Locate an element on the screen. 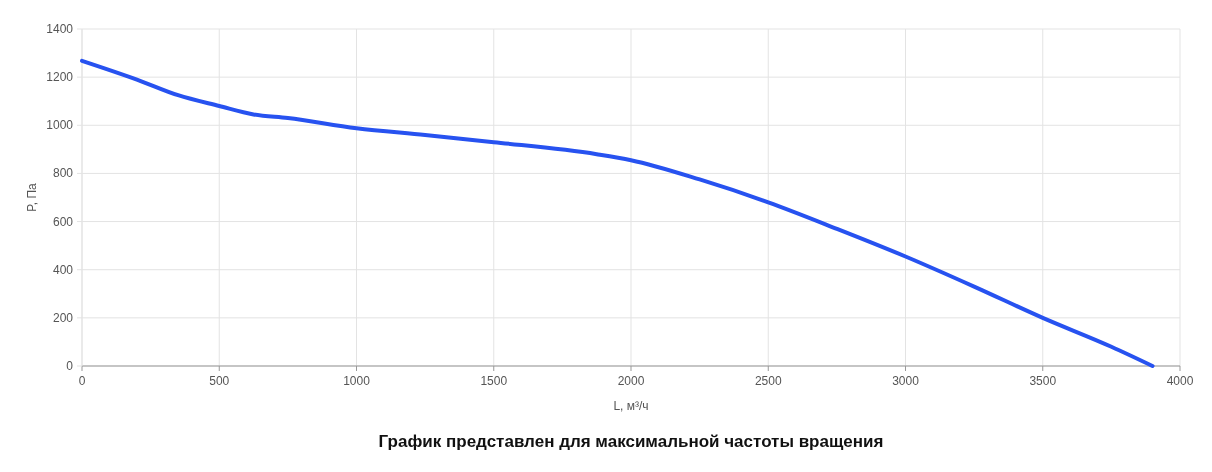 The height and width of the screenshot is (472, 1212). x-tick-label: 500 is located at coordinates (219, 381).